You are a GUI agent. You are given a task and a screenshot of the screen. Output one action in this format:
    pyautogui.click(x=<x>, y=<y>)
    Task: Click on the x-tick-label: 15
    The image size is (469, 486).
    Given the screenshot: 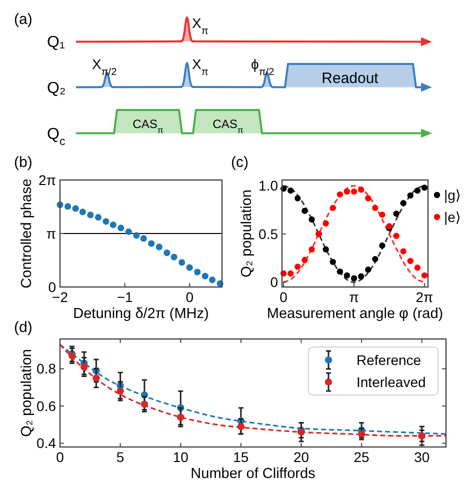 What is the action you would take?
    pyautogui.click(x=241, y=457)
    